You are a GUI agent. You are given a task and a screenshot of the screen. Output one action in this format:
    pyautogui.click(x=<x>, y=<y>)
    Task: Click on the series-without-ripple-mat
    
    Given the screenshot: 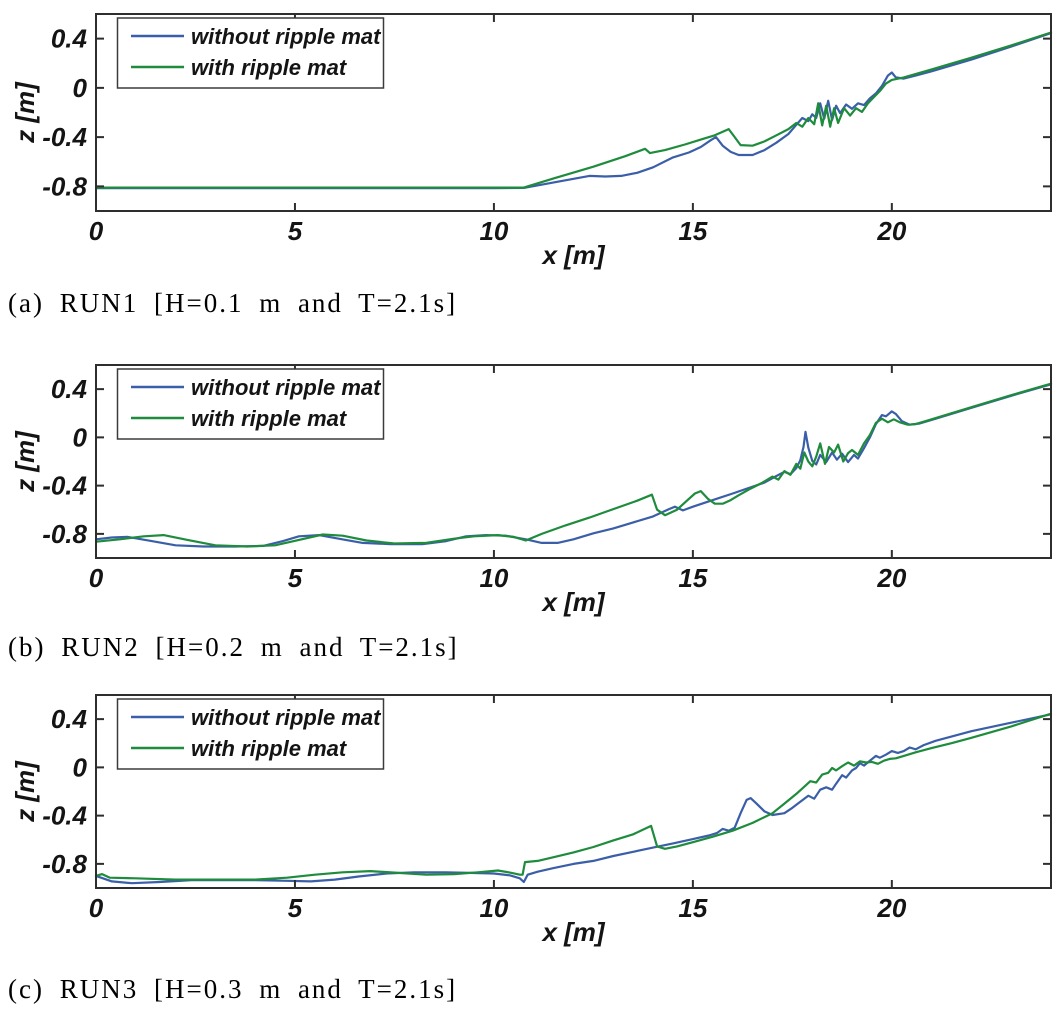 What is the action you would take?
    pyautogui.click(x=573, y=111)
    